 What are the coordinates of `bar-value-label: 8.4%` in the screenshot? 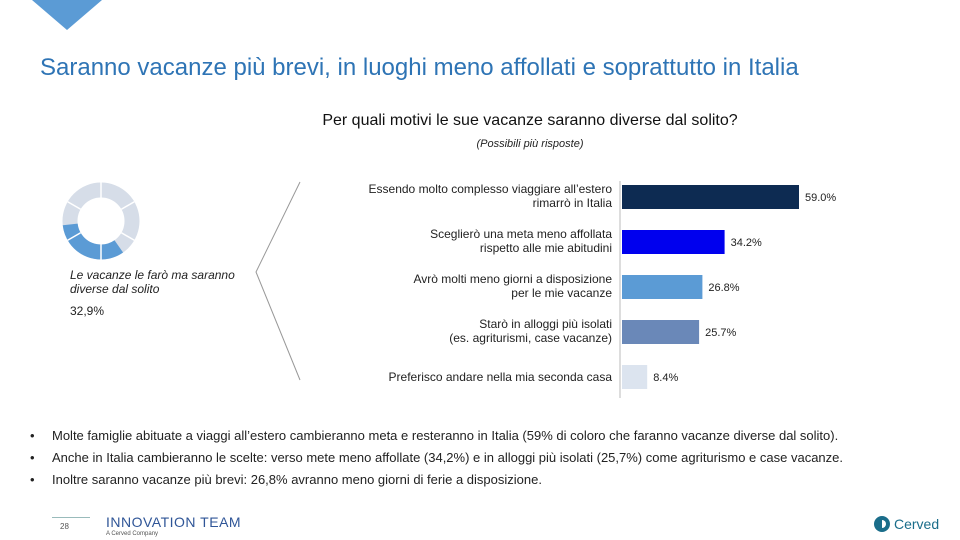 It's located at (665, 378).